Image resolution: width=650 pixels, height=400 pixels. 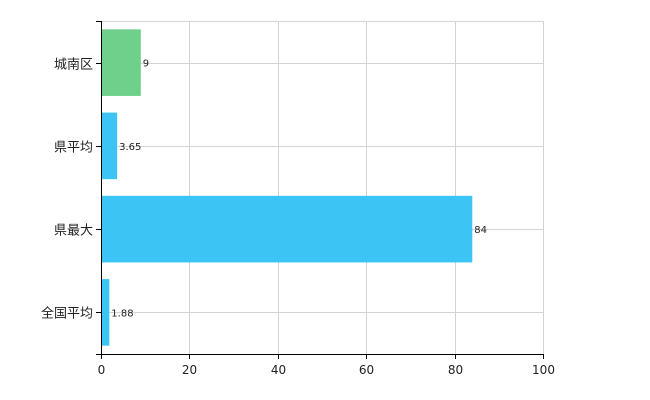 What do you see at coordinates (67, 314) in the screenshot?
I see `category-label-3: 全国平均` at bounding box center [67, 314].